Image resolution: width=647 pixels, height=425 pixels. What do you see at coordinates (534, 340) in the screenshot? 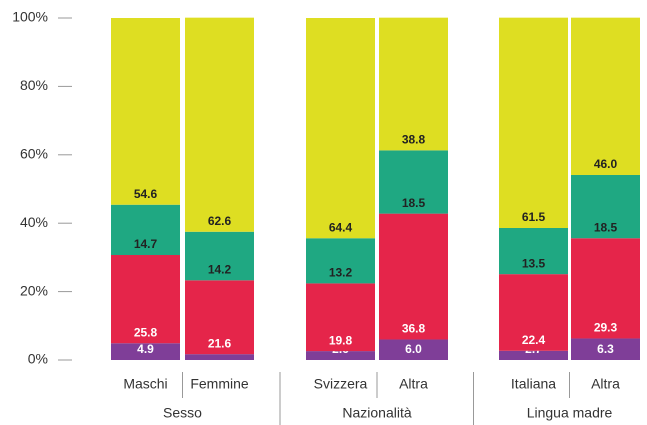
I see `value-label: 22.4` at bounding box center [534, 340].